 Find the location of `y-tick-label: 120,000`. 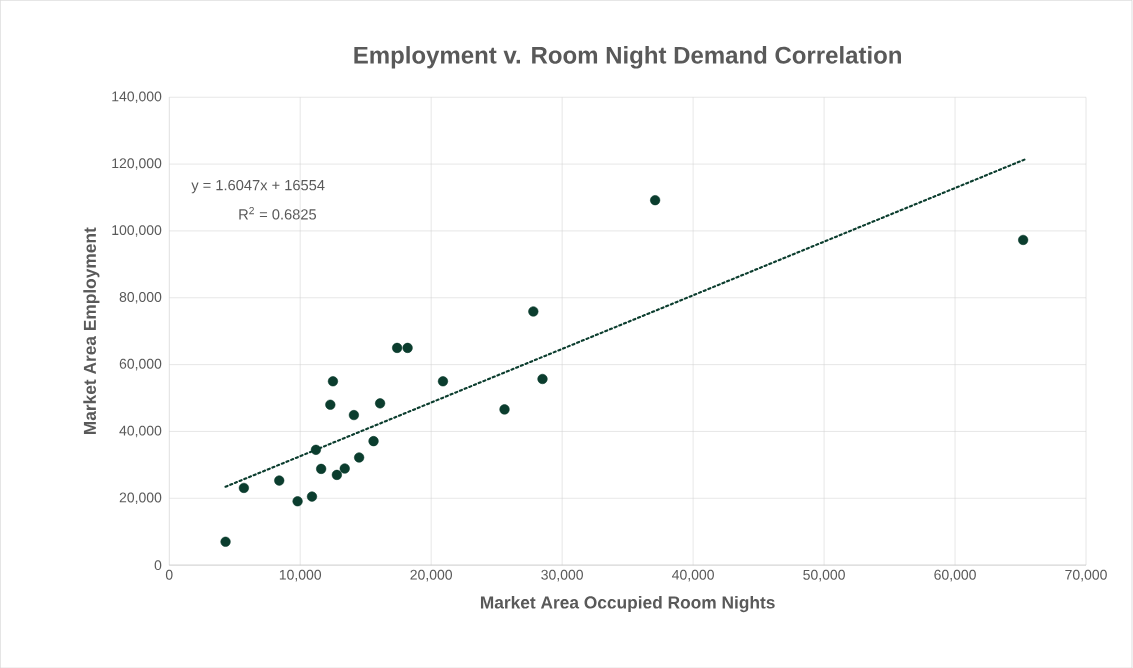

y-tick-label: 120,000 is located at coordinates (137, 164).